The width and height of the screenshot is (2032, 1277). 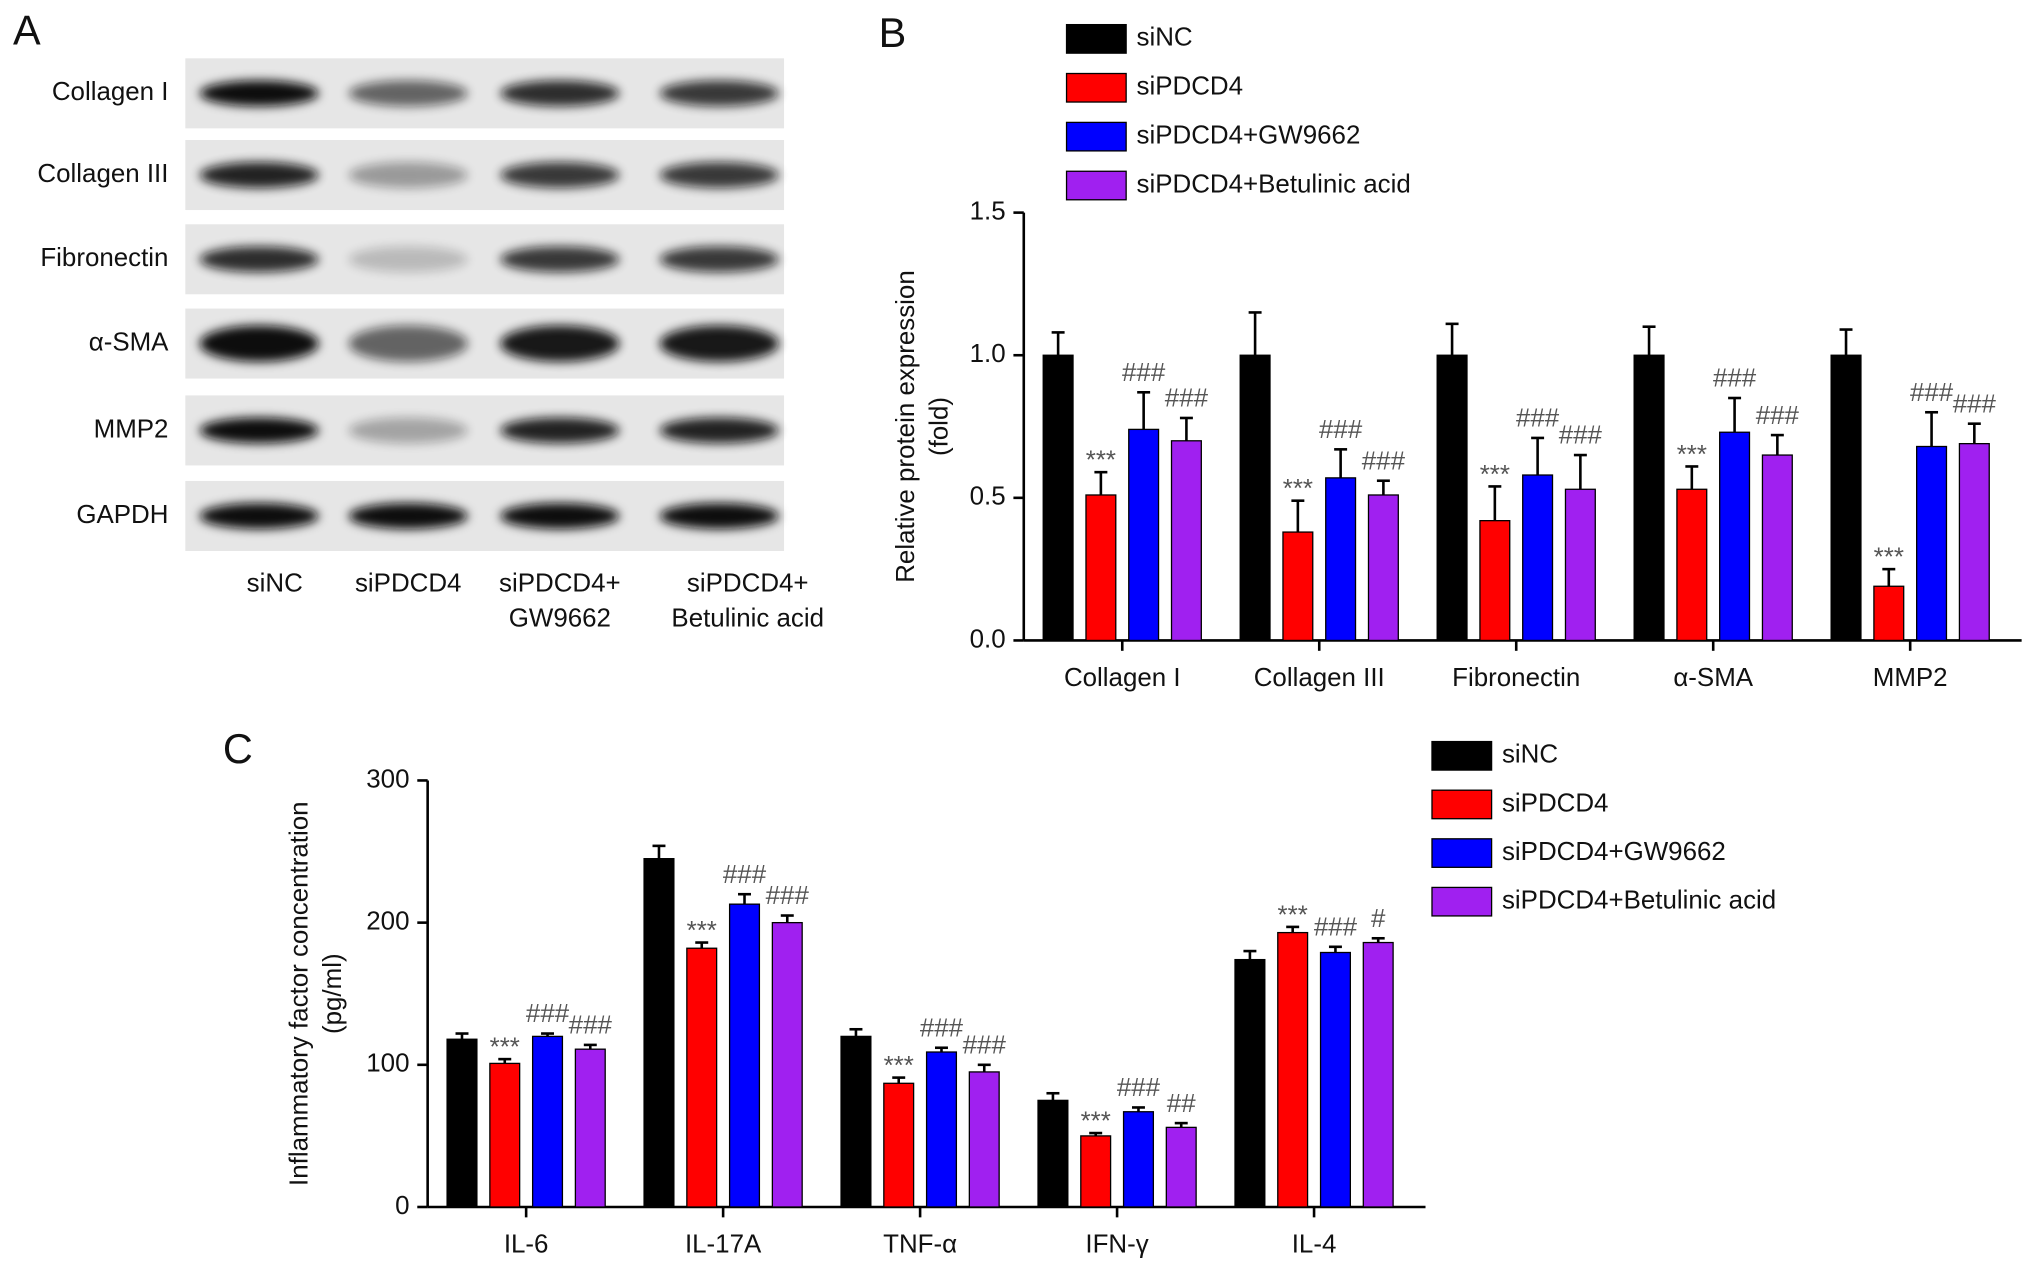 What do you see at coordinates (988, 211) in the screenshot?
I see `y-tick-label: 1.5` at bounding box center [988, 211].